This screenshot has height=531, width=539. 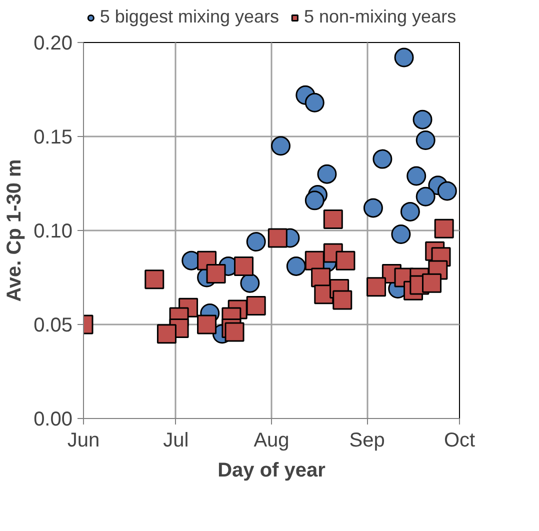 I want to click on y-tick-label: 0.10, so click(x=53, y=231).